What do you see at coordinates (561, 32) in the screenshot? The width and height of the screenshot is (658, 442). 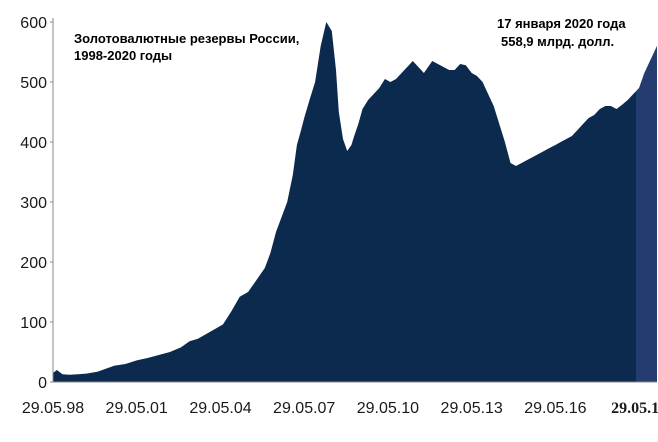 I see `latest-value-annotation: 17 января 2020 года 558,9 млрд. долл.` at bounding box center [561, 32].